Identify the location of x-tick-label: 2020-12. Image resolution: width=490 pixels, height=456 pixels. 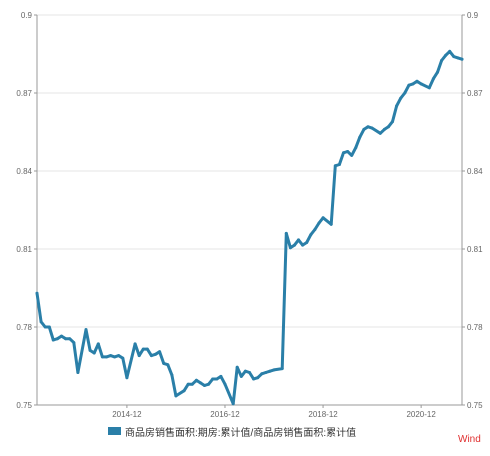
(421, 414).